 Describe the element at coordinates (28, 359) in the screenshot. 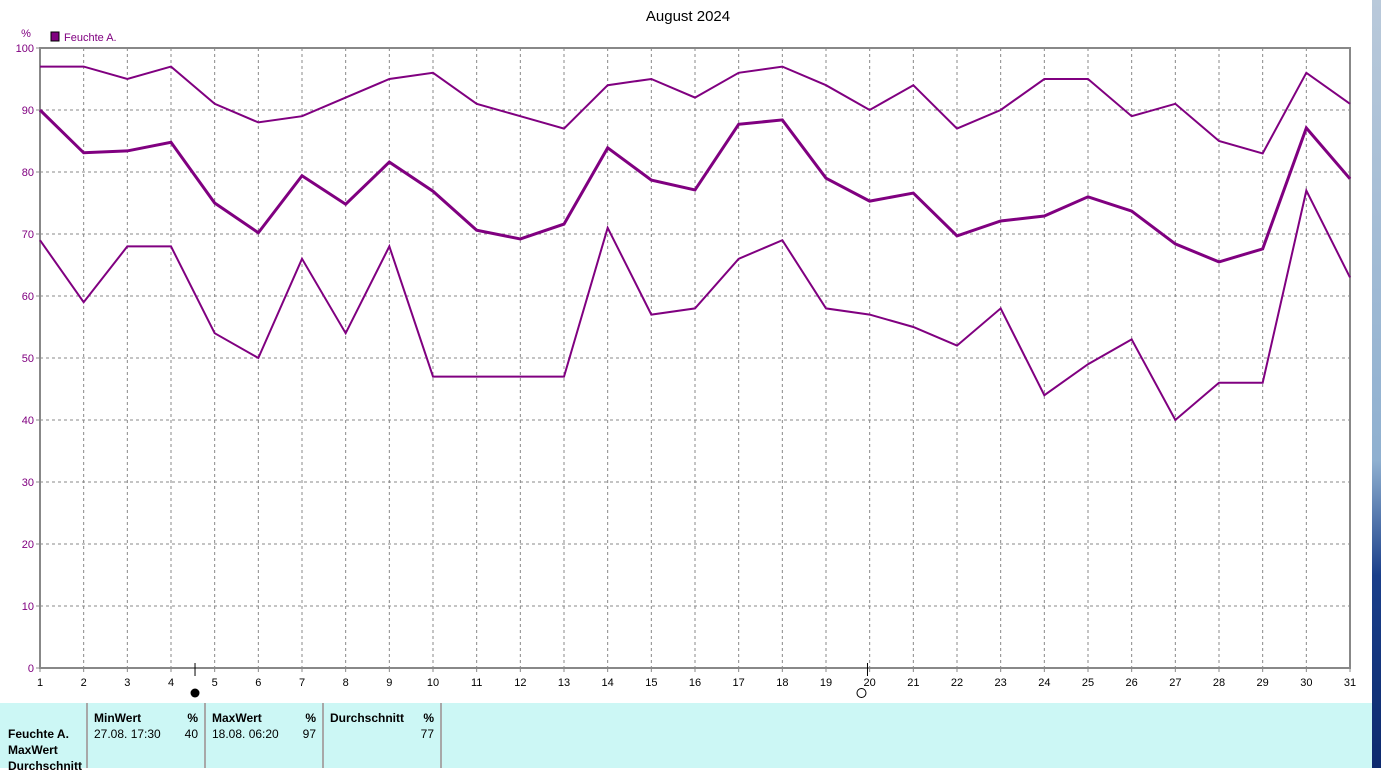

I see `y-tick-label: 50` at that location.